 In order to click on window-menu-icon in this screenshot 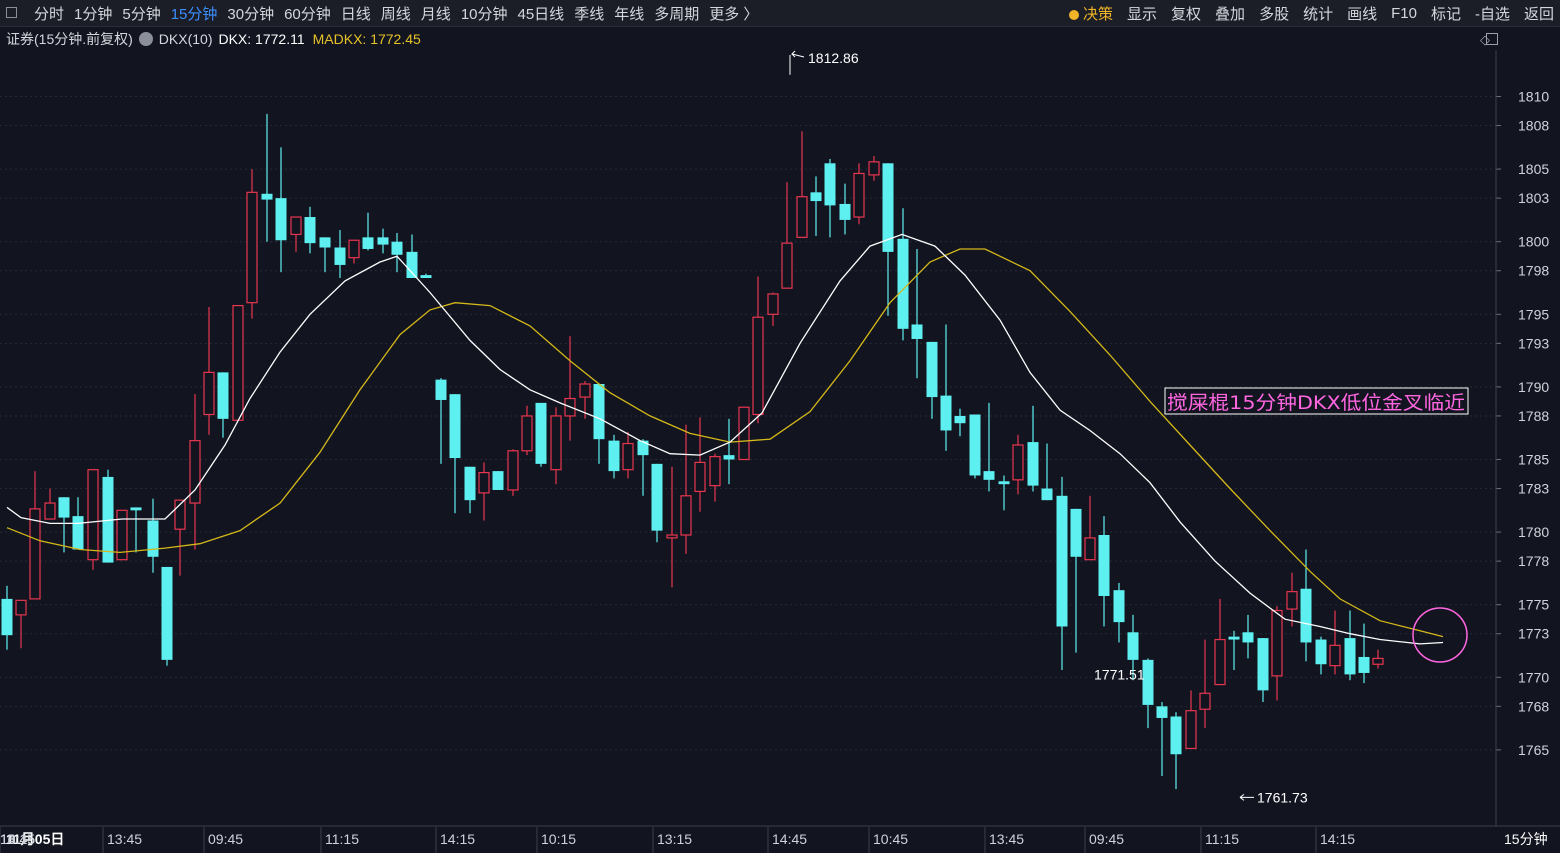, I will do `click(11, 12)`.